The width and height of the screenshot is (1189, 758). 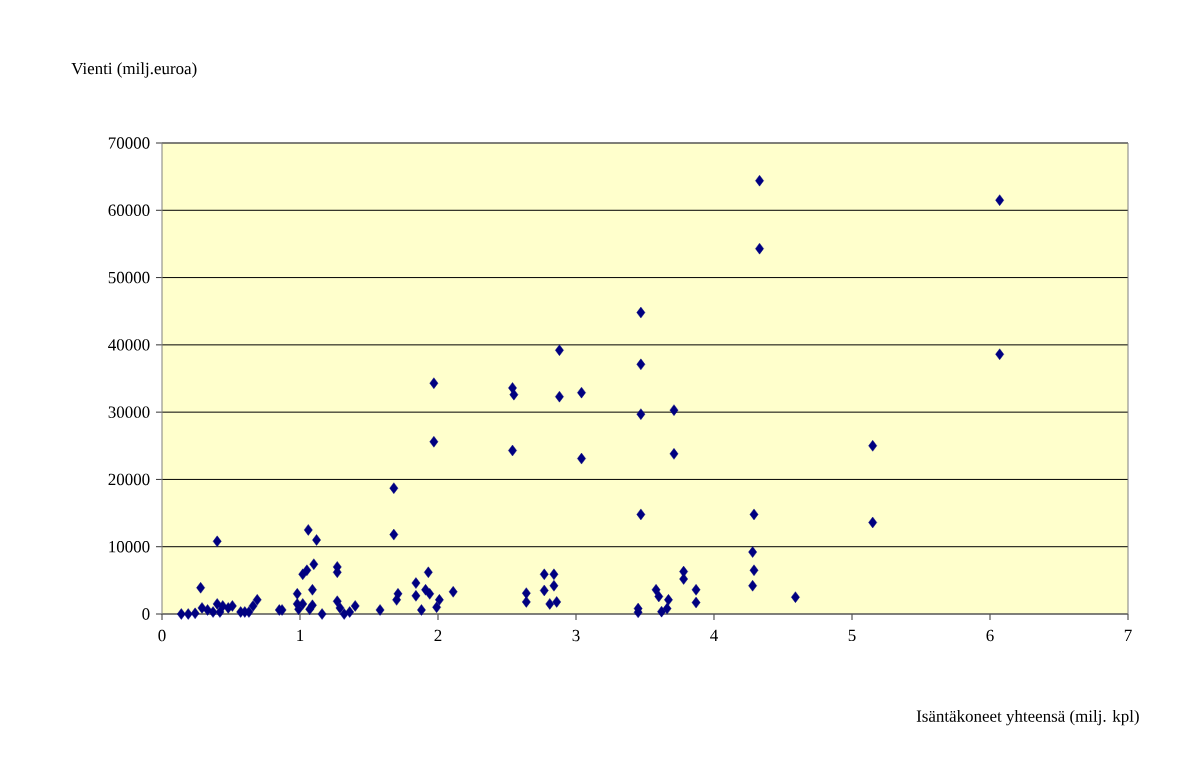 I want to click on x-tick-label: 2, so click(x=438, y=635).